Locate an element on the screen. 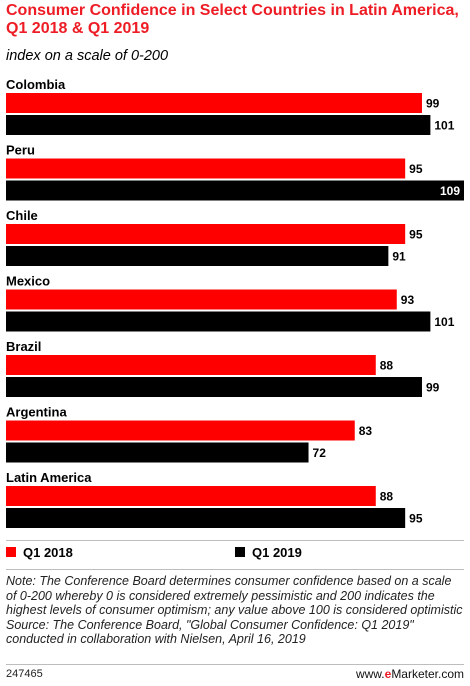 Image resolution: width=470 pixels, height=686 pixels. category-label-chile: Chile is located at coordinates (22, 215).